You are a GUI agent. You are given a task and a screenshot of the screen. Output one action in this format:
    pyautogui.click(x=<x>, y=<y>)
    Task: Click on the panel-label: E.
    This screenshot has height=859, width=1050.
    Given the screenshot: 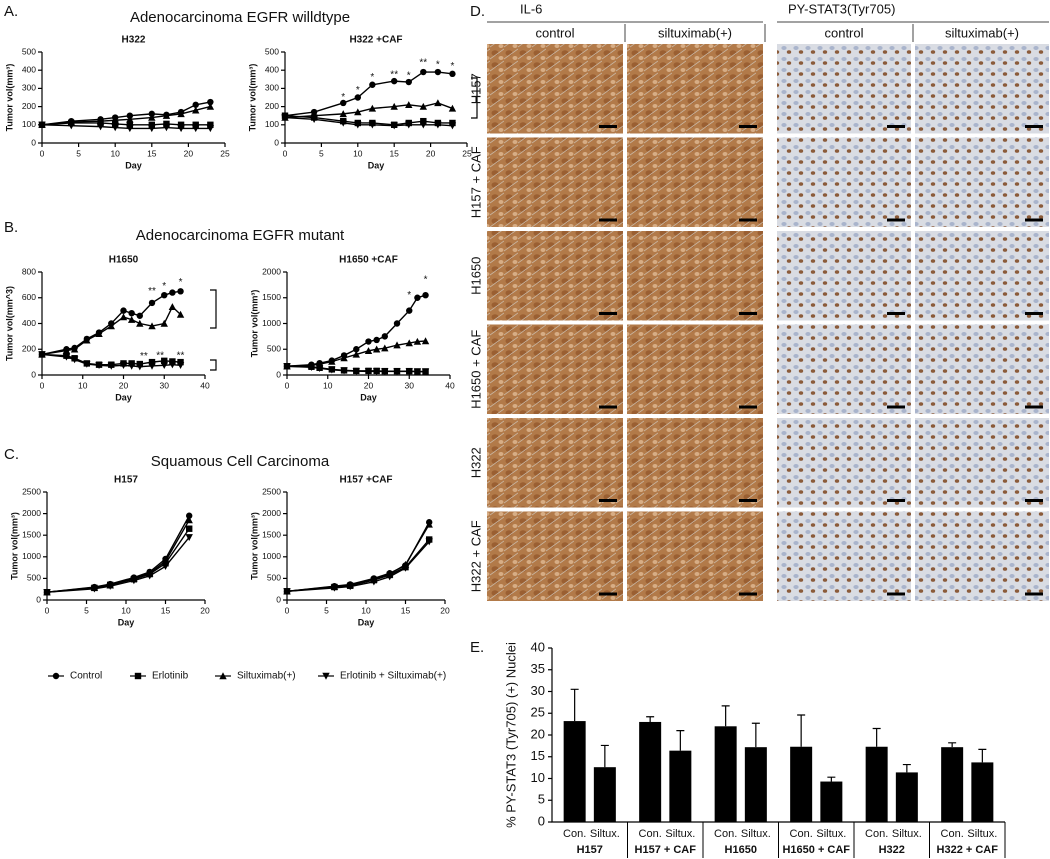 What is the action you would take?
    pyautogui.click(x=477, y=647)
    